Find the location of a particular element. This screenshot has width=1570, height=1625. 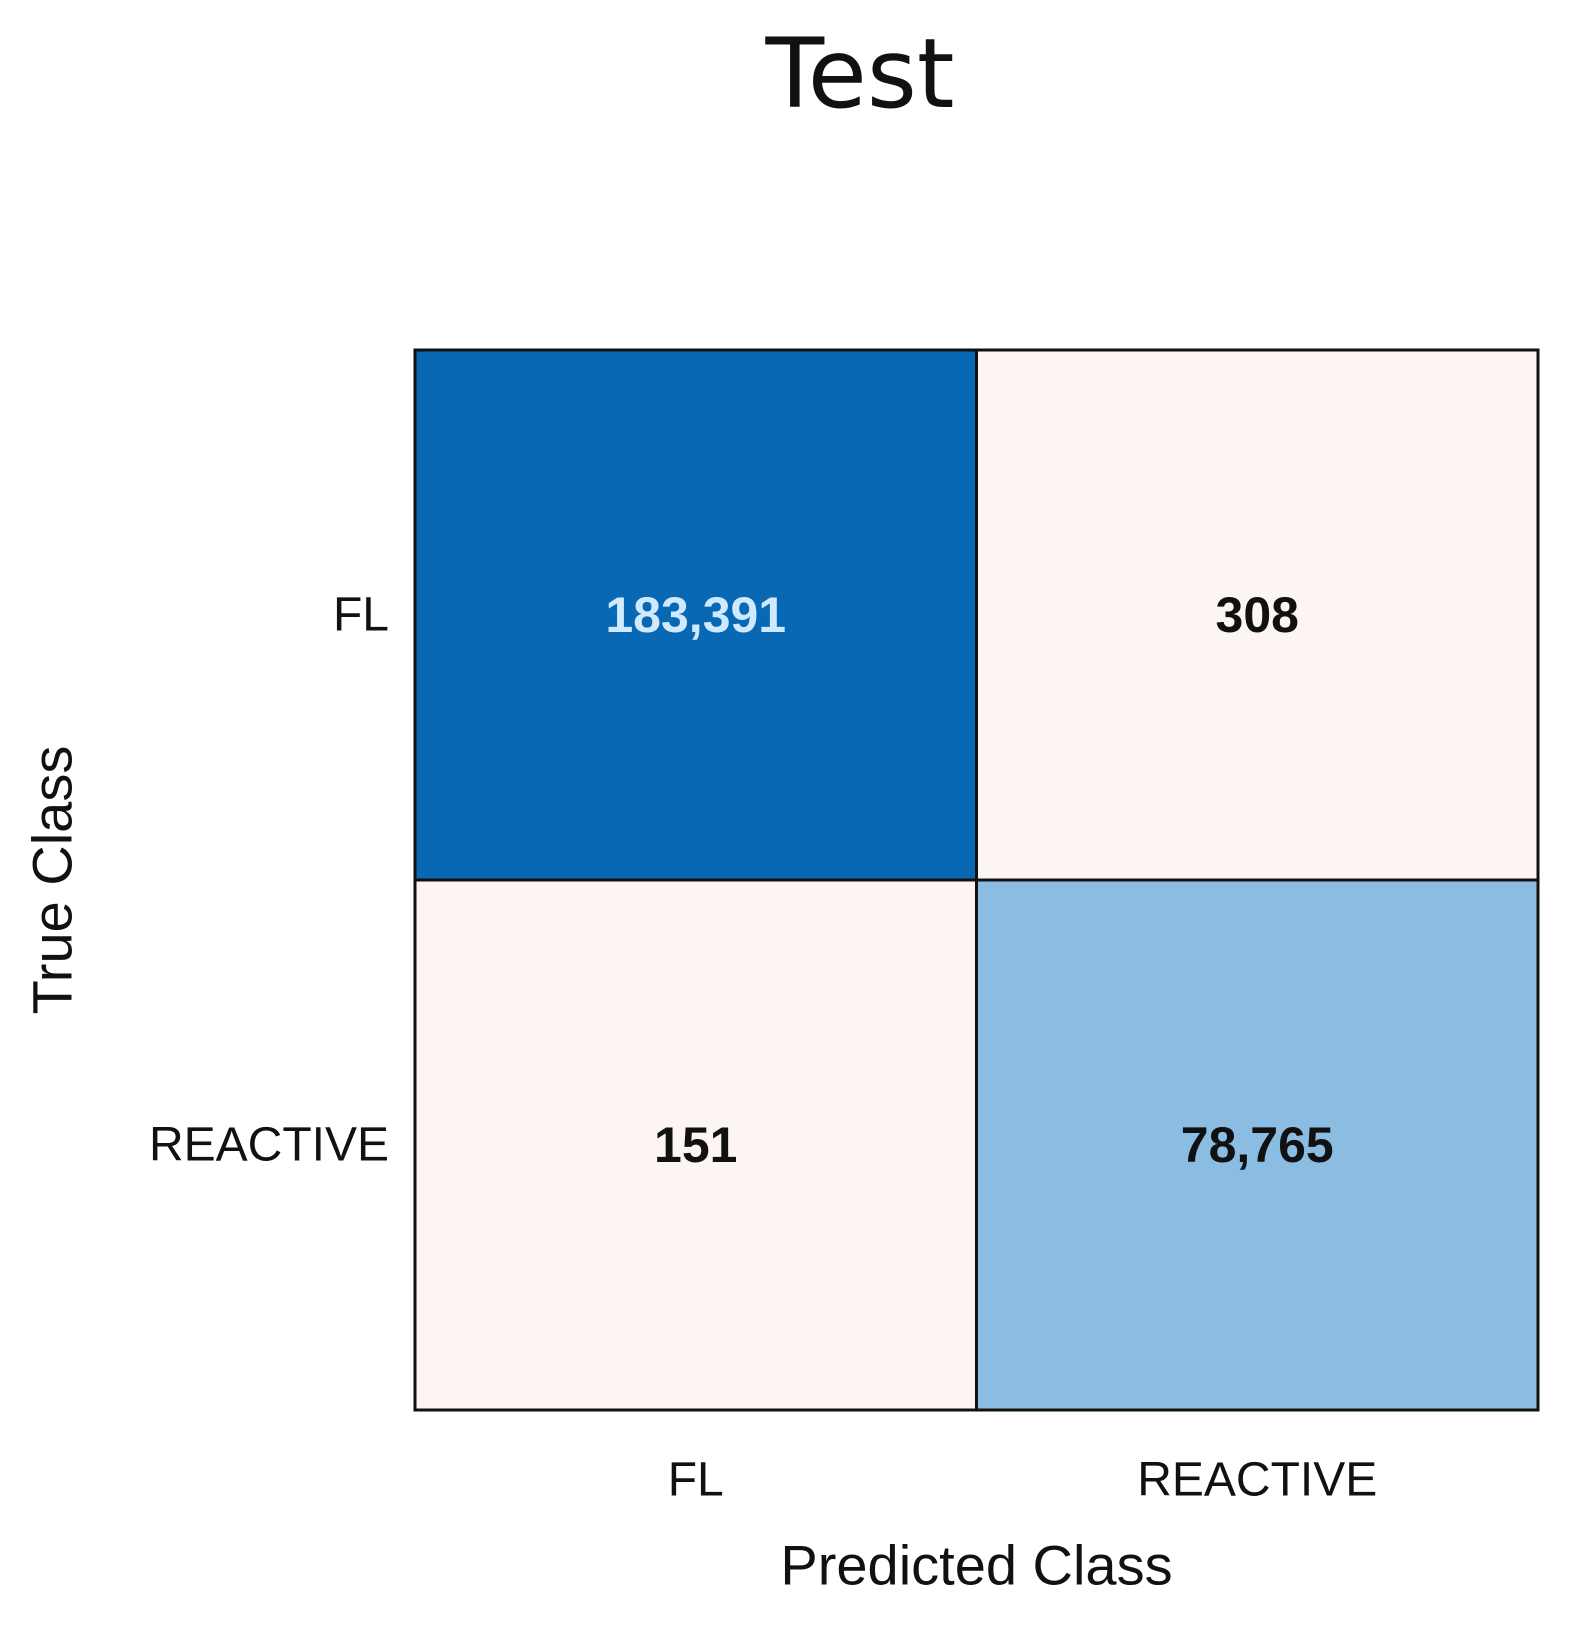

y-tick-label-reactive: REACTIVE is located at coordinates (269, 1145).